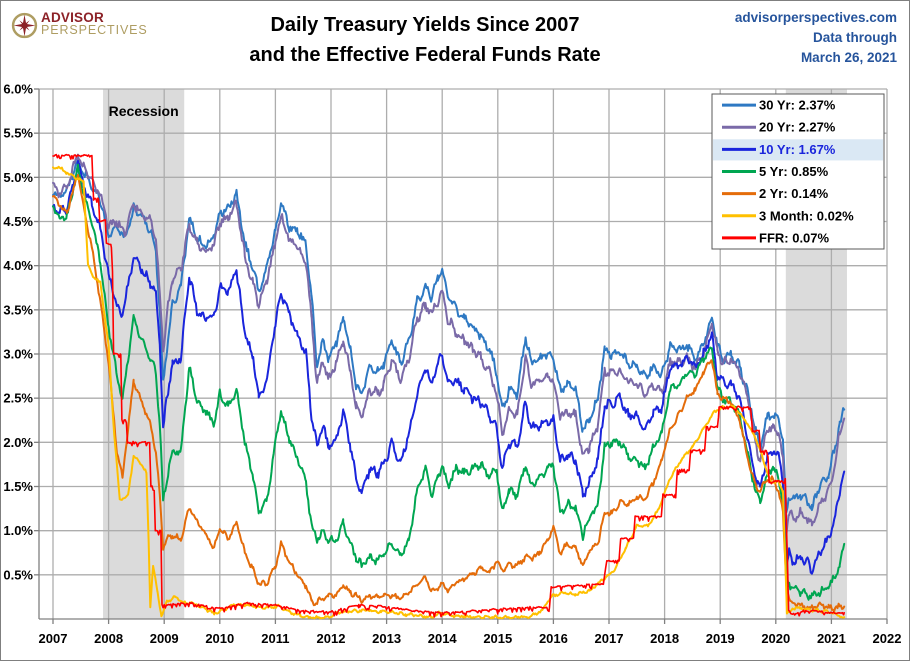 The image size is (910, 661). I want to click on y-axis-label: 5.5%, so click(18, 133).